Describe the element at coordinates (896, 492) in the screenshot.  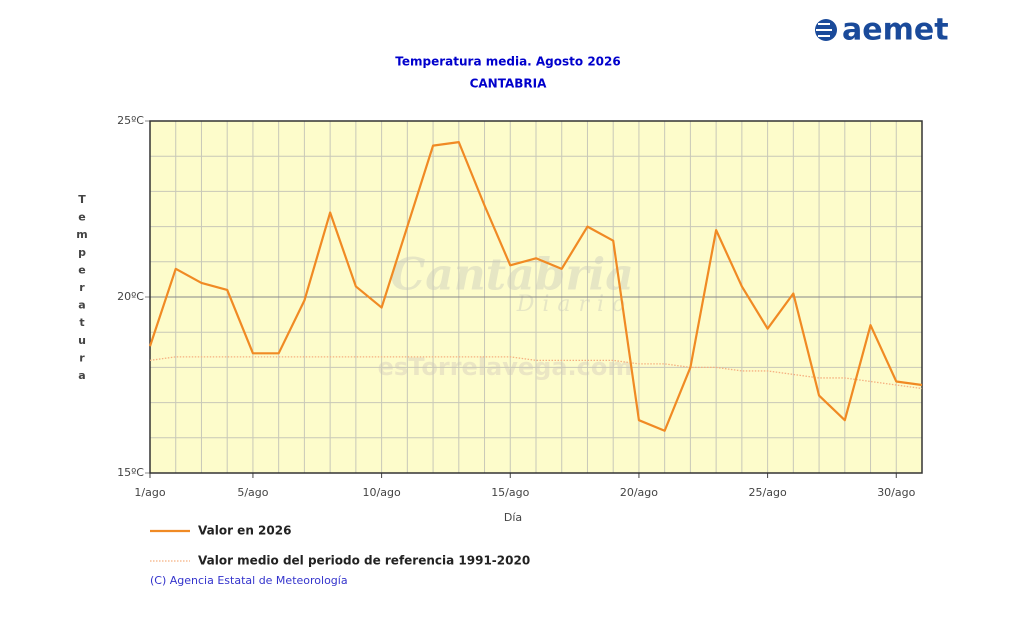
I see `x-tick-label: 30/ago` at that location.